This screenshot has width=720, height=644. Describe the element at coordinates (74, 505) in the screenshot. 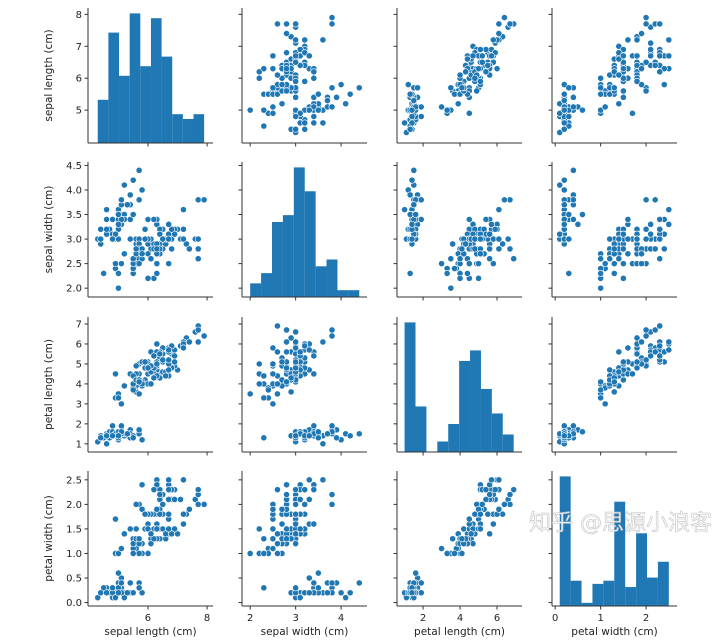

I see `y-tick-label: 2.0` at that location.